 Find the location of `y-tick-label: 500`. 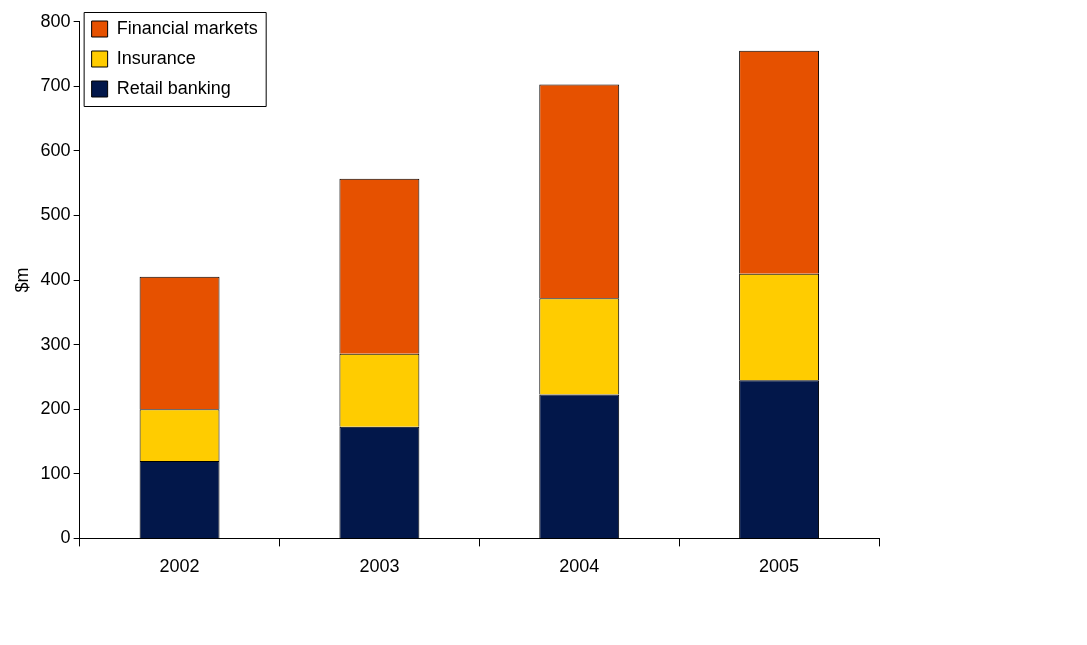

y-tick-label: 500 is located at coordinates (55, 214).